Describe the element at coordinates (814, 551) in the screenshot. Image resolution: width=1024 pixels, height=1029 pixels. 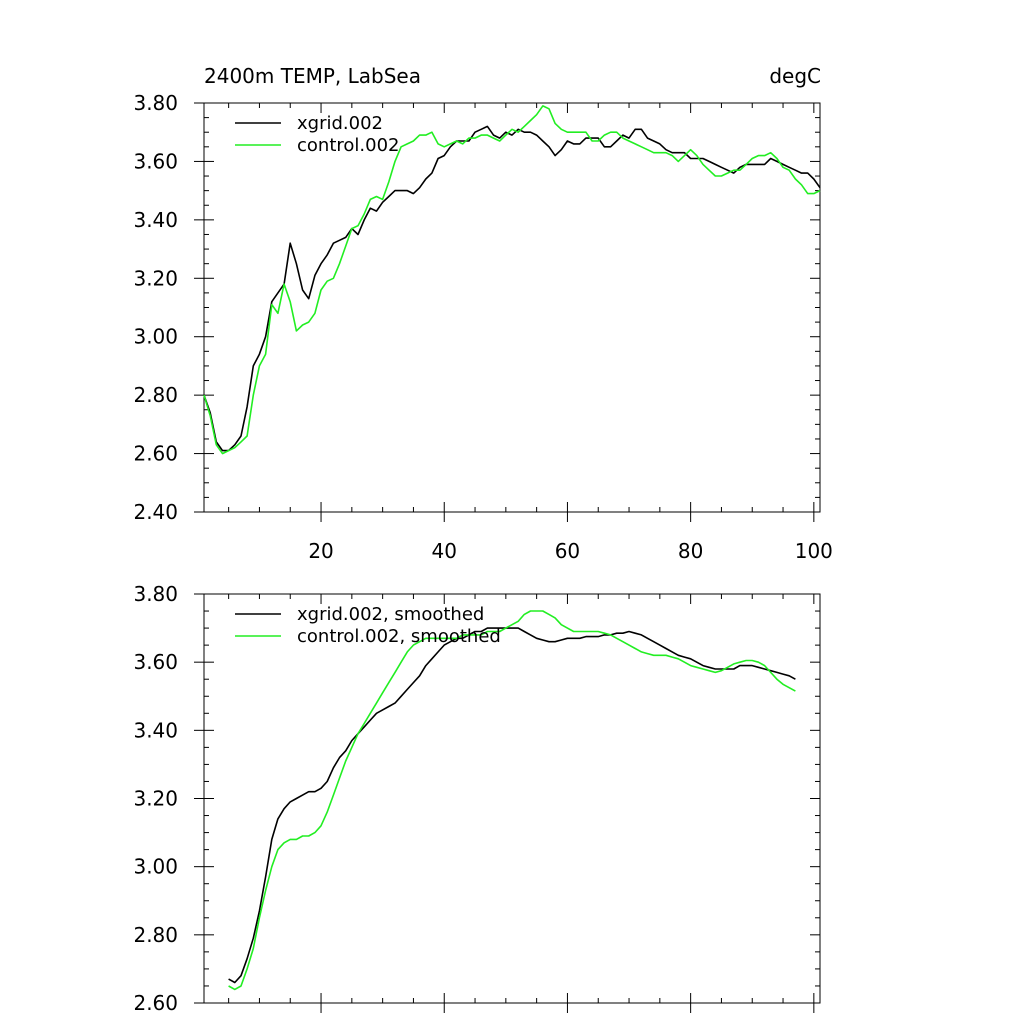
I see `x-tick-label: 100` at that location.